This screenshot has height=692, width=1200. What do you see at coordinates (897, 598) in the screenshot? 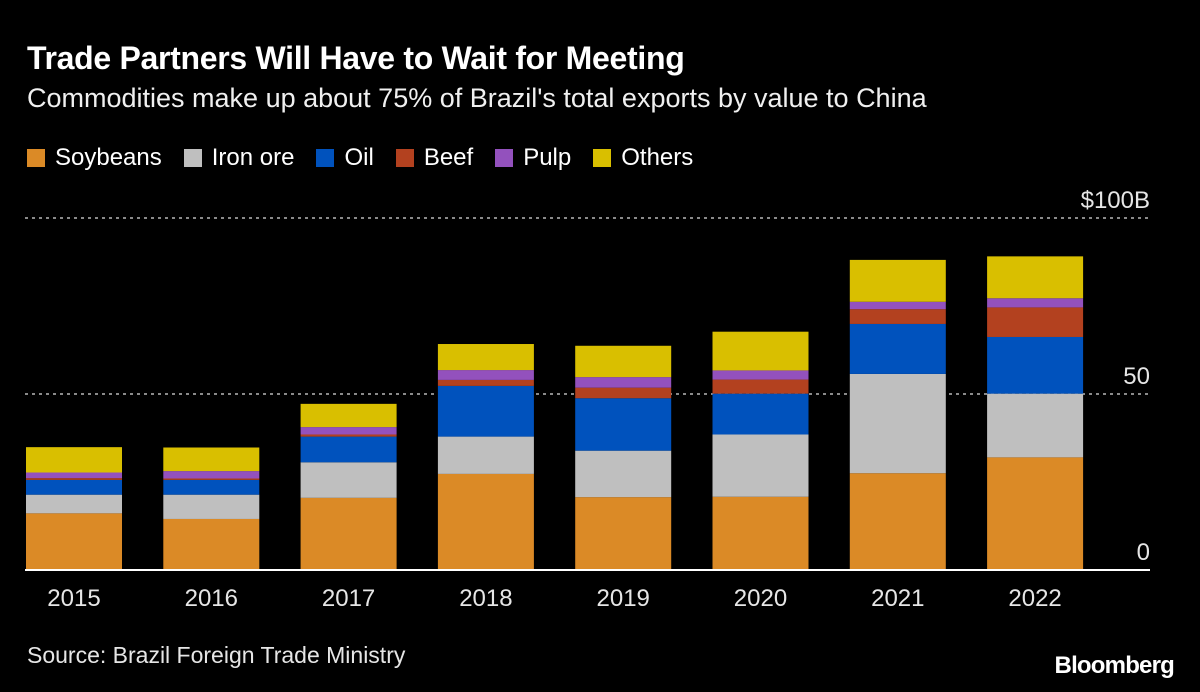
I see `x-tick-label: 2021` at bounding box center [897, 598].